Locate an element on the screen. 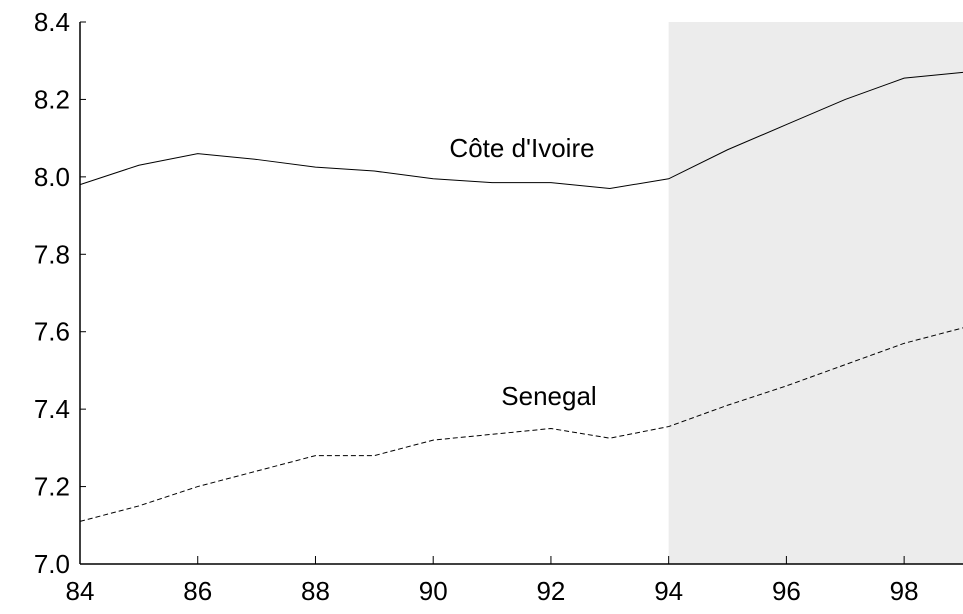  series-label: Senegal is located at coordinates (548, 396).